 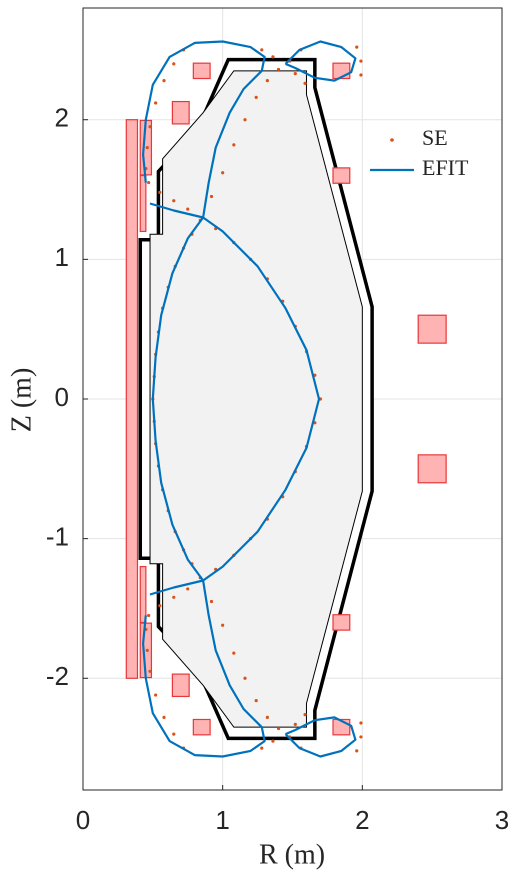 What do you see at coordinates (392, 140) in the screenshot?
I see `legend-marker` at bounding box center [392, 140].